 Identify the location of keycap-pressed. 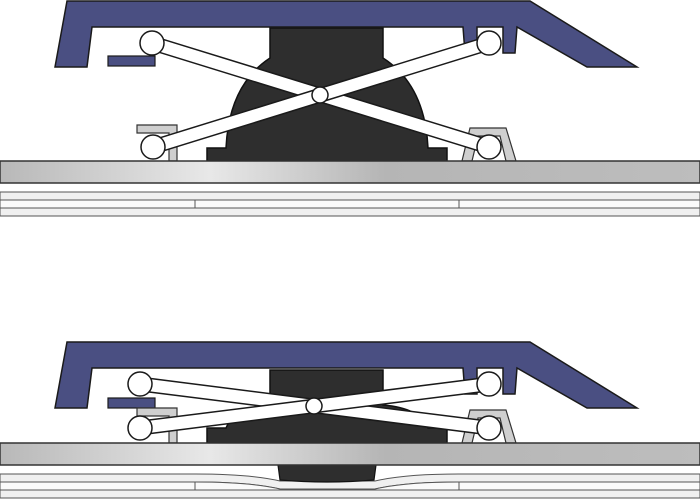
(347, 375).